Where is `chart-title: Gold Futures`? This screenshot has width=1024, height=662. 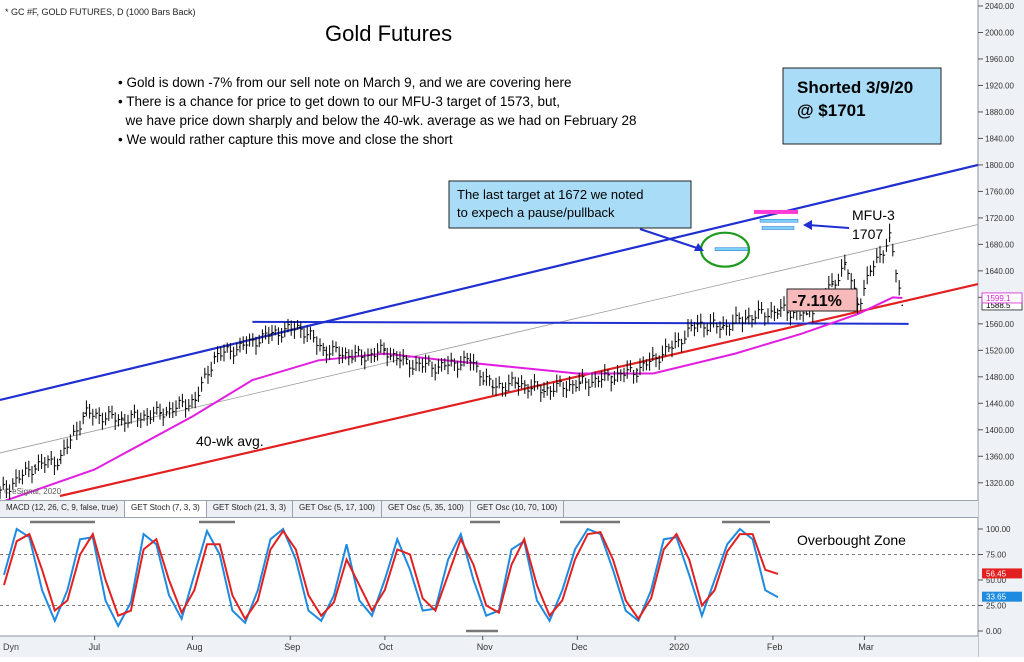 chart-title: Gold Futures is located at coordinates (388, 33).